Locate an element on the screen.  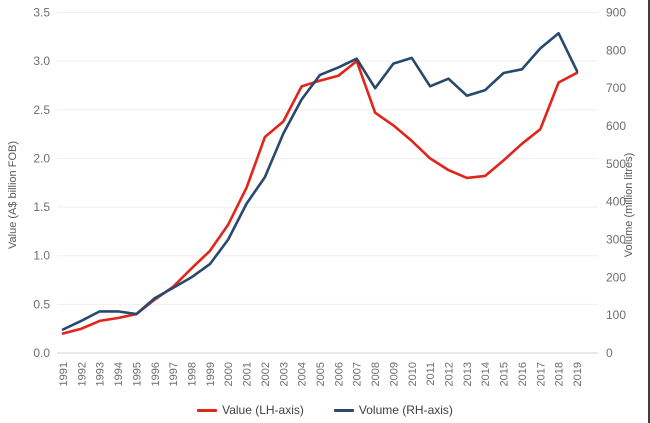
left-axis-tick: 2.0 is located at coordinates (41, 158).